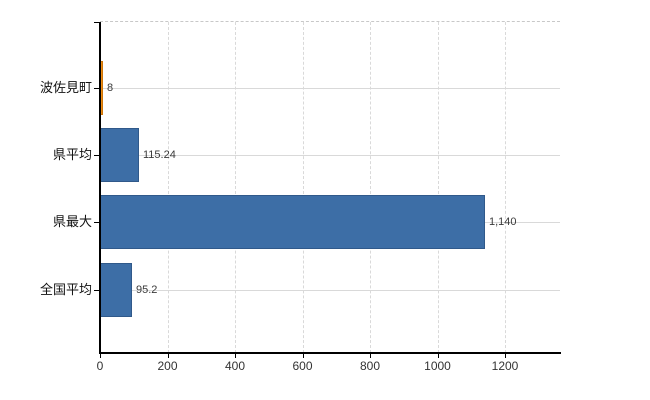  Describe the element at coordinates (147, 289) in the screenshot. I see `value-label: 95.2` at that location.